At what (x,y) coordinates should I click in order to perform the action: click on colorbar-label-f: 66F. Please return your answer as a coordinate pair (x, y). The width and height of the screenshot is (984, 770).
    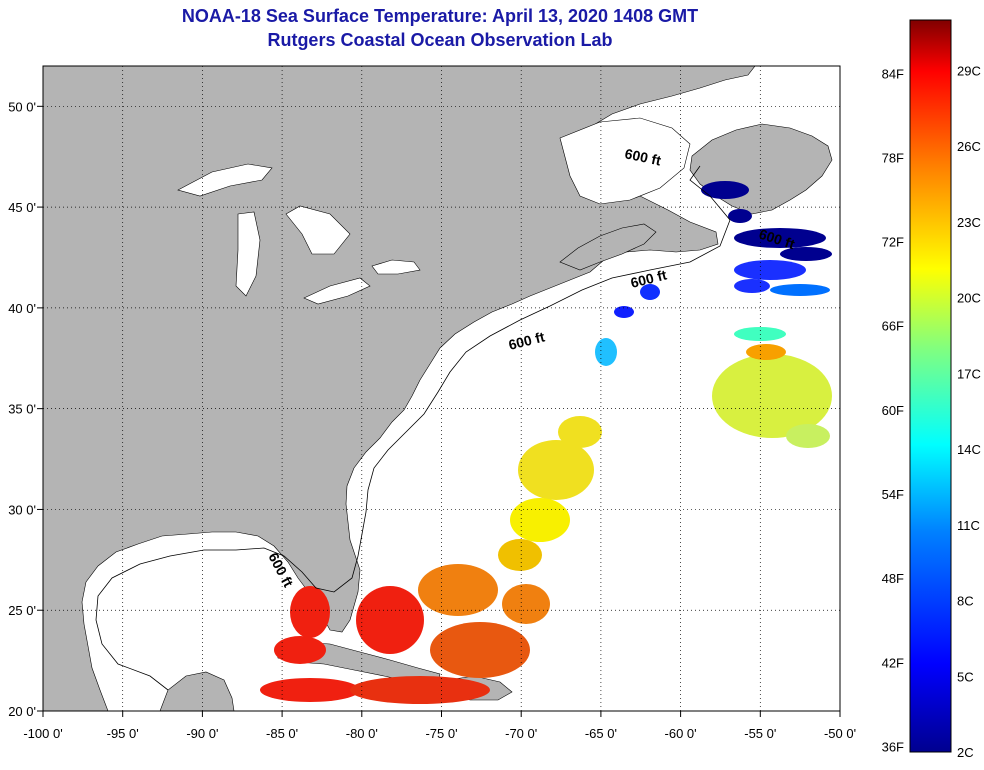
    Looking at the image, I should click on (893, 326).